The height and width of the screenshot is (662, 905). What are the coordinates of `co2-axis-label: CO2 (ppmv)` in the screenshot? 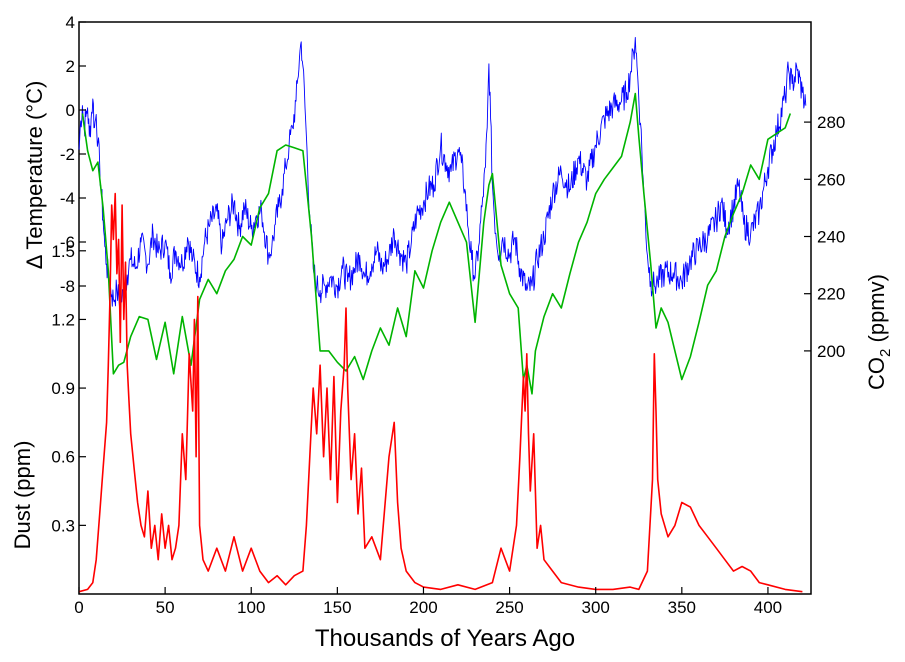 It's located at (879, 332).